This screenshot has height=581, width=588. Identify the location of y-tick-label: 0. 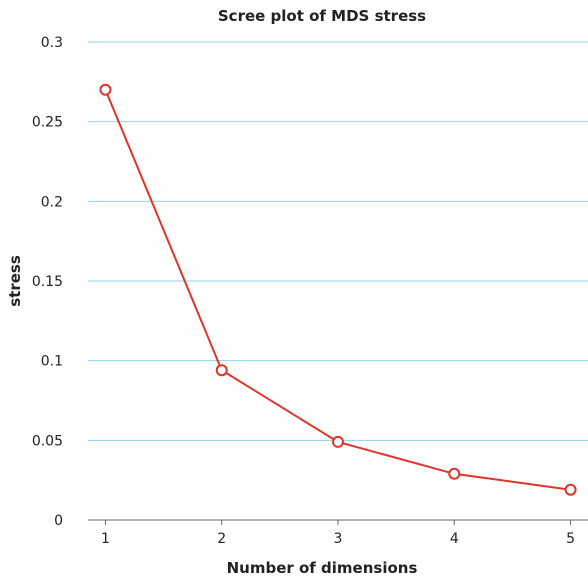
(58, 521).